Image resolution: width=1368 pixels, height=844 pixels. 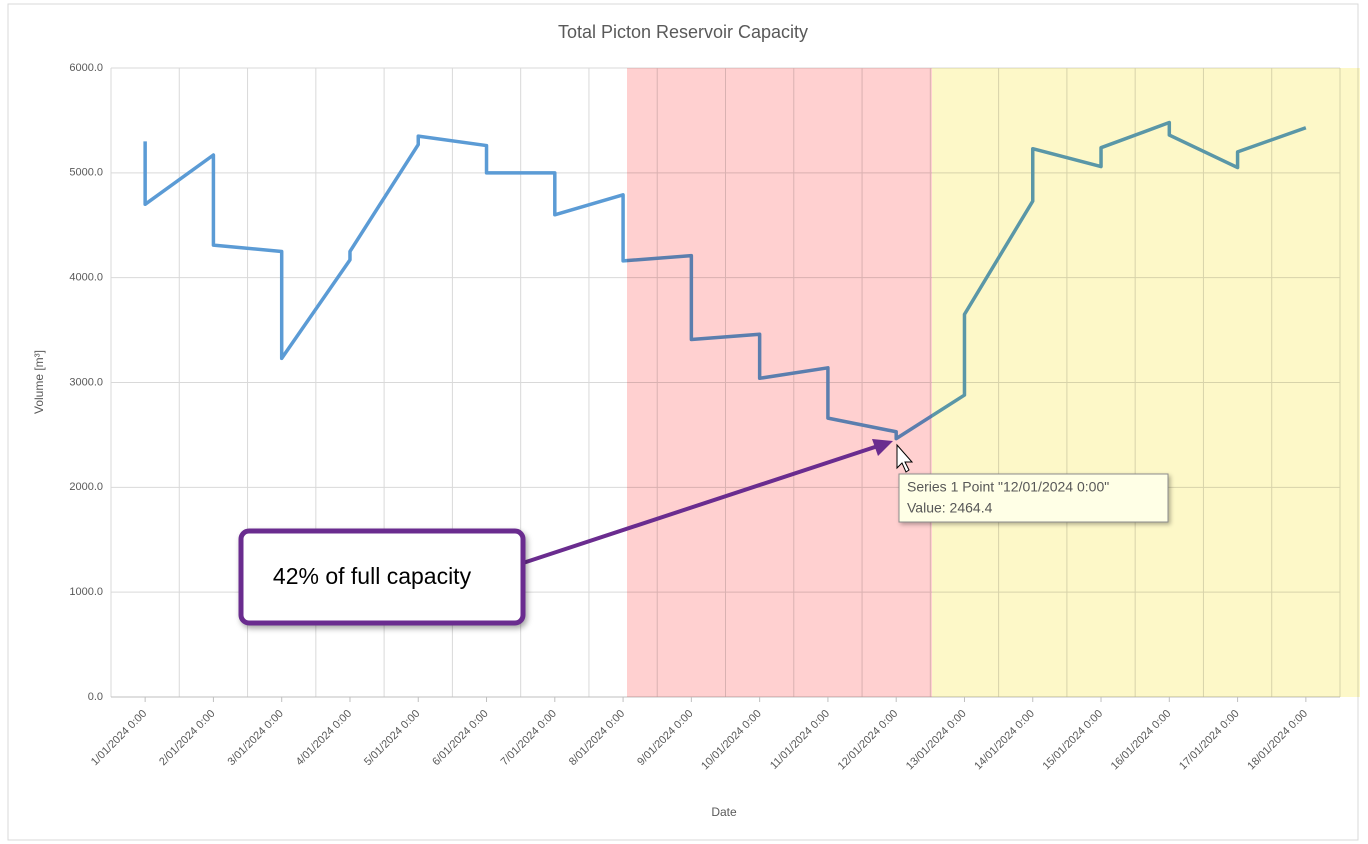 I want to click on arrow-head, so click(x=882, y=447).